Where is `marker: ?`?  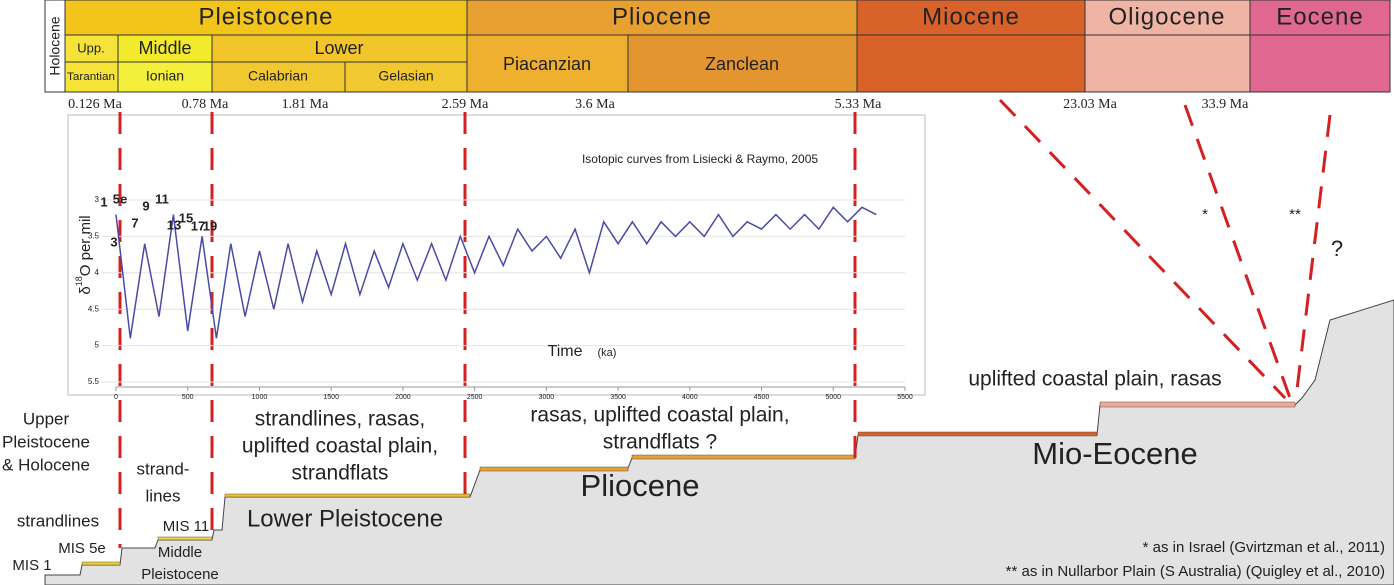
marker: ? is located at coordinates (1337, 248).